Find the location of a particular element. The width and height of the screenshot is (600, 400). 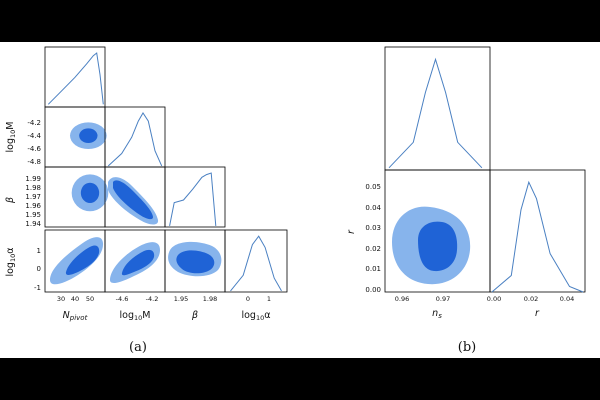

r-marginal-curve is located at coordinates (537, 236).